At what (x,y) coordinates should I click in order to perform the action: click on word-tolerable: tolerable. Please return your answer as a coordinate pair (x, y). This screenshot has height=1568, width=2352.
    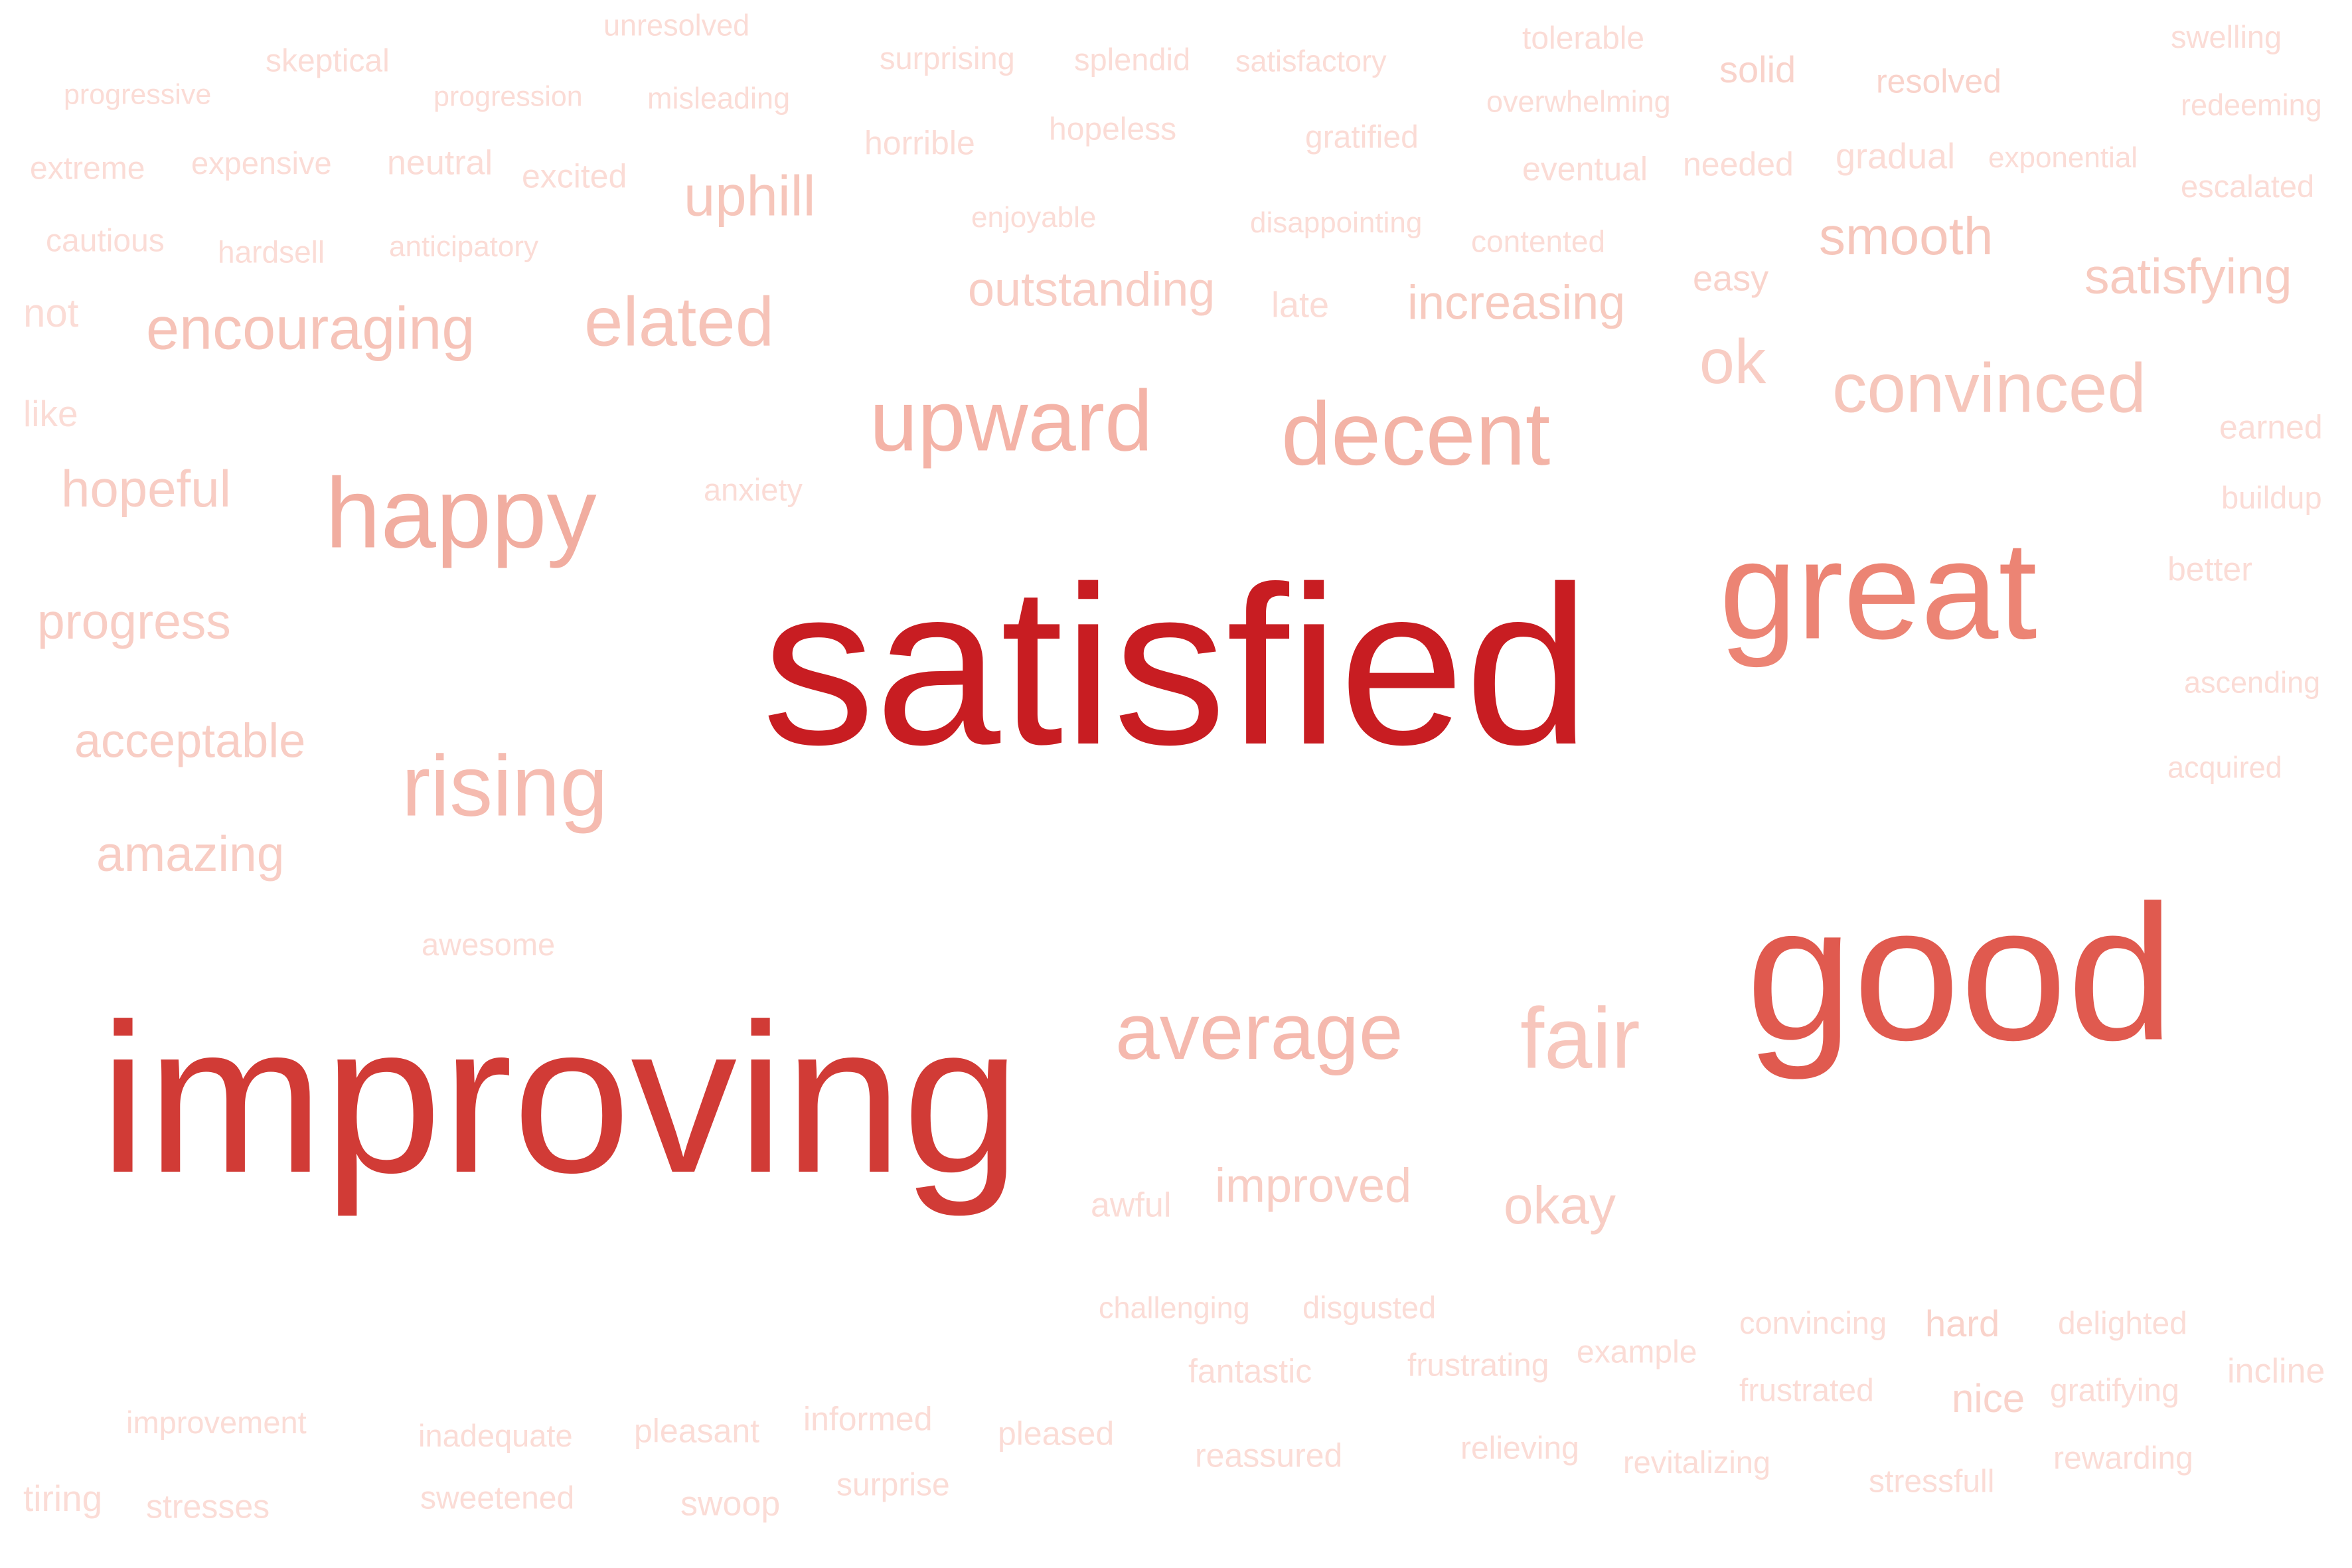
    Looking at the image, I should click on (1583, 38).